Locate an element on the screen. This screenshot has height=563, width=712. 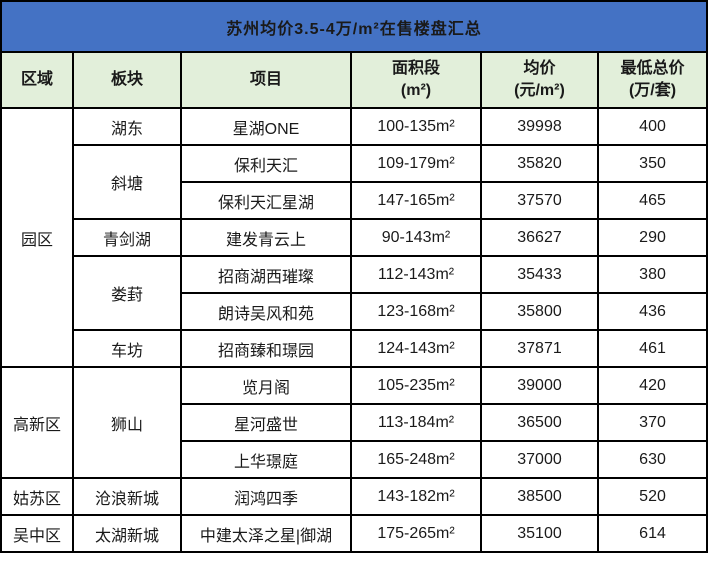
cell-block: 沧浪新城 is located at coordinates (127, 496).